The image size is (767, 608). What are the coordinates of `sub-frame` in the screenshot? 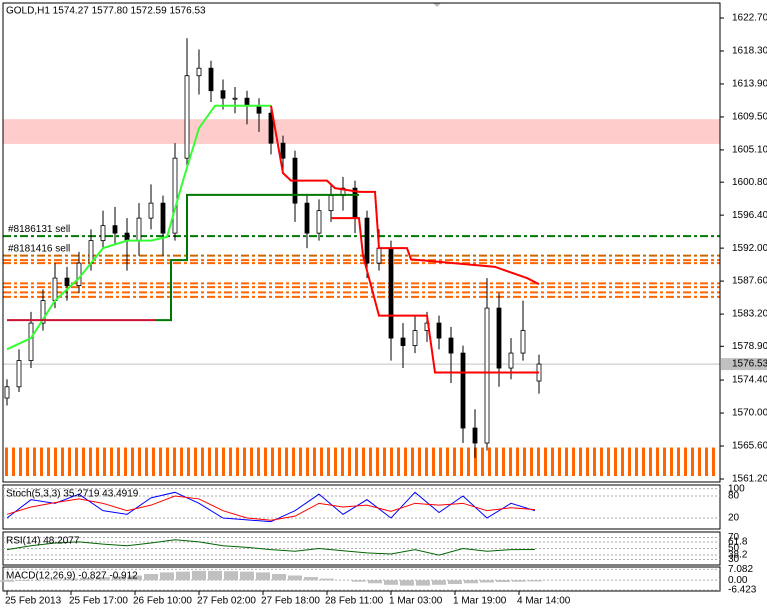 It's located at (361, 579).